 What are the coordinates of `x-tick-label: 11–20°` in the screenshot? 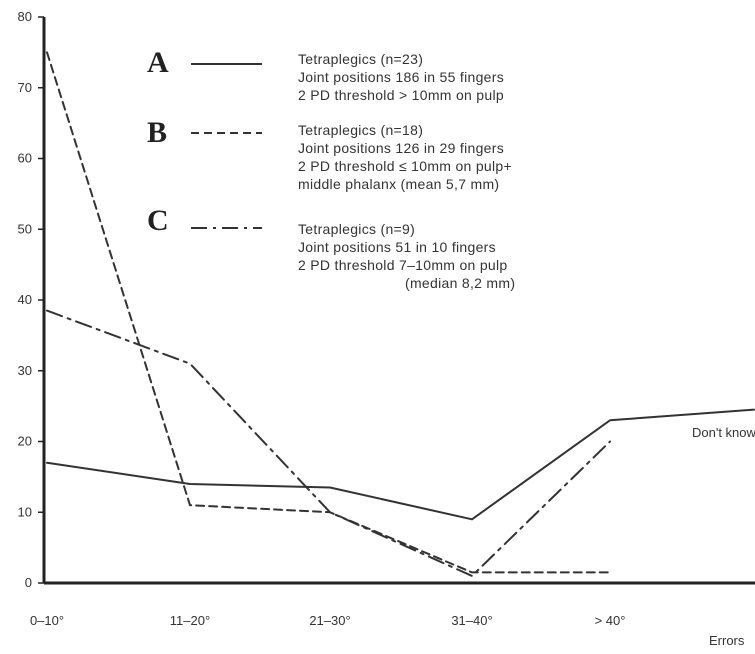 It's located at (190, 620).